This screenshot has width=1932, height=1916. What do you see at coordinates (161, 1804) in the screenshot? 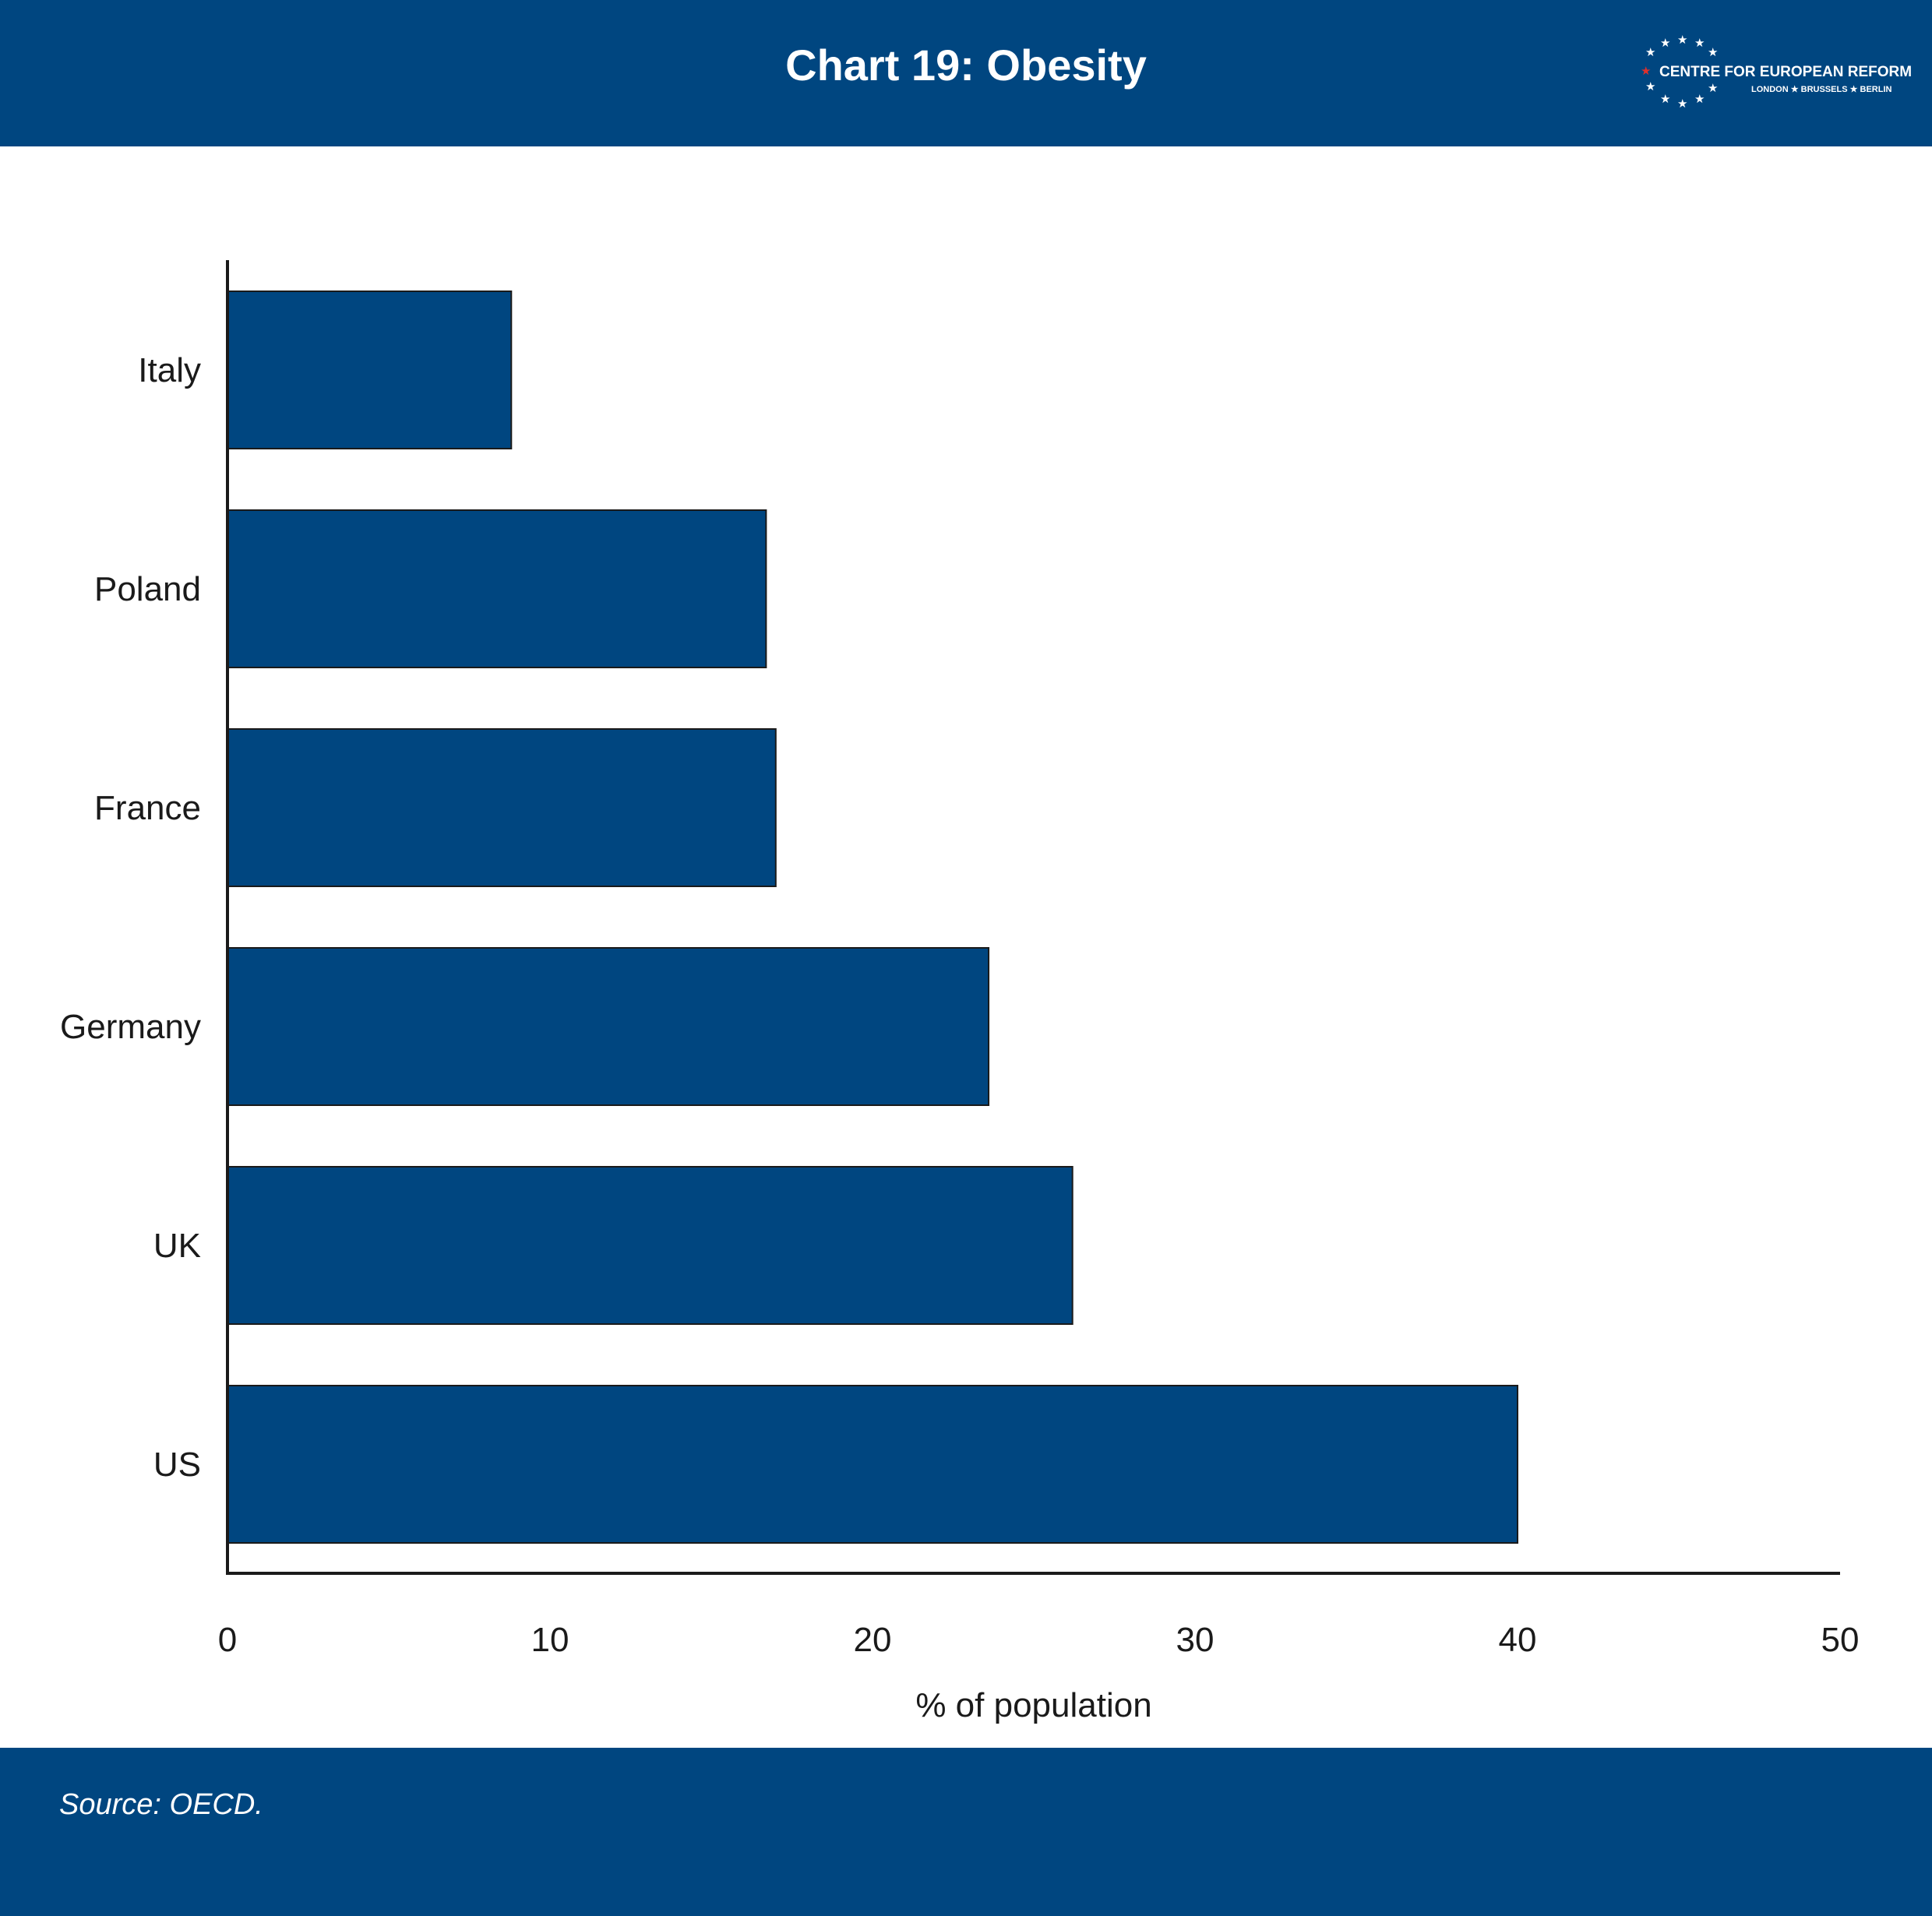
I see `source-note: Source: OECD.` at bounding box center [161, 1804].